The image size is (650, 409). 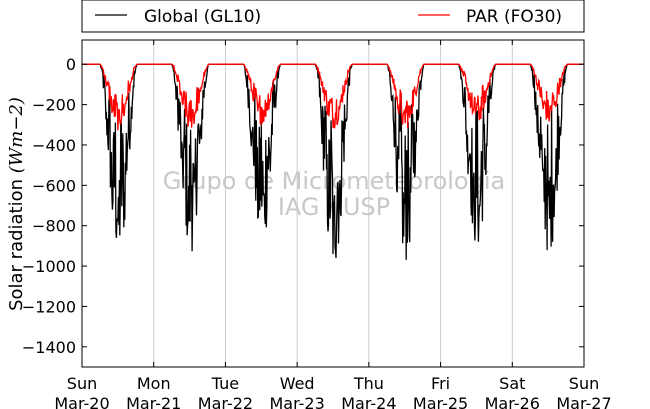 I want to click on y-tick-label-3: −600, so click(x=54, y=185).